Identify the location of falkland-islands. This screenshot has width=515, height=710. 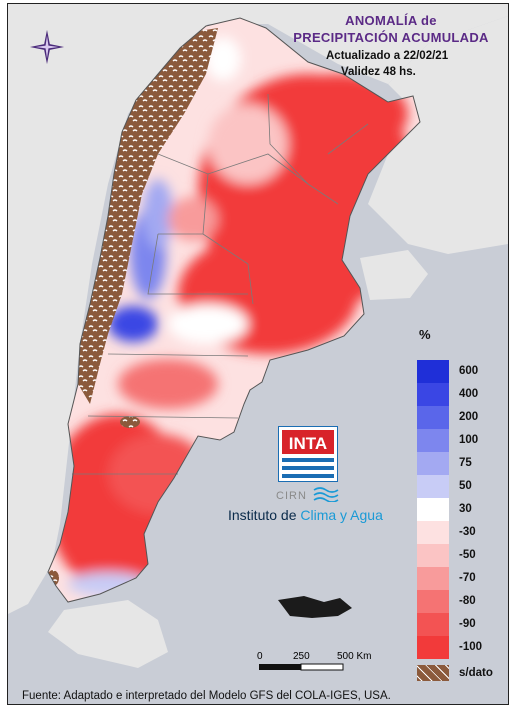
(315, 607).